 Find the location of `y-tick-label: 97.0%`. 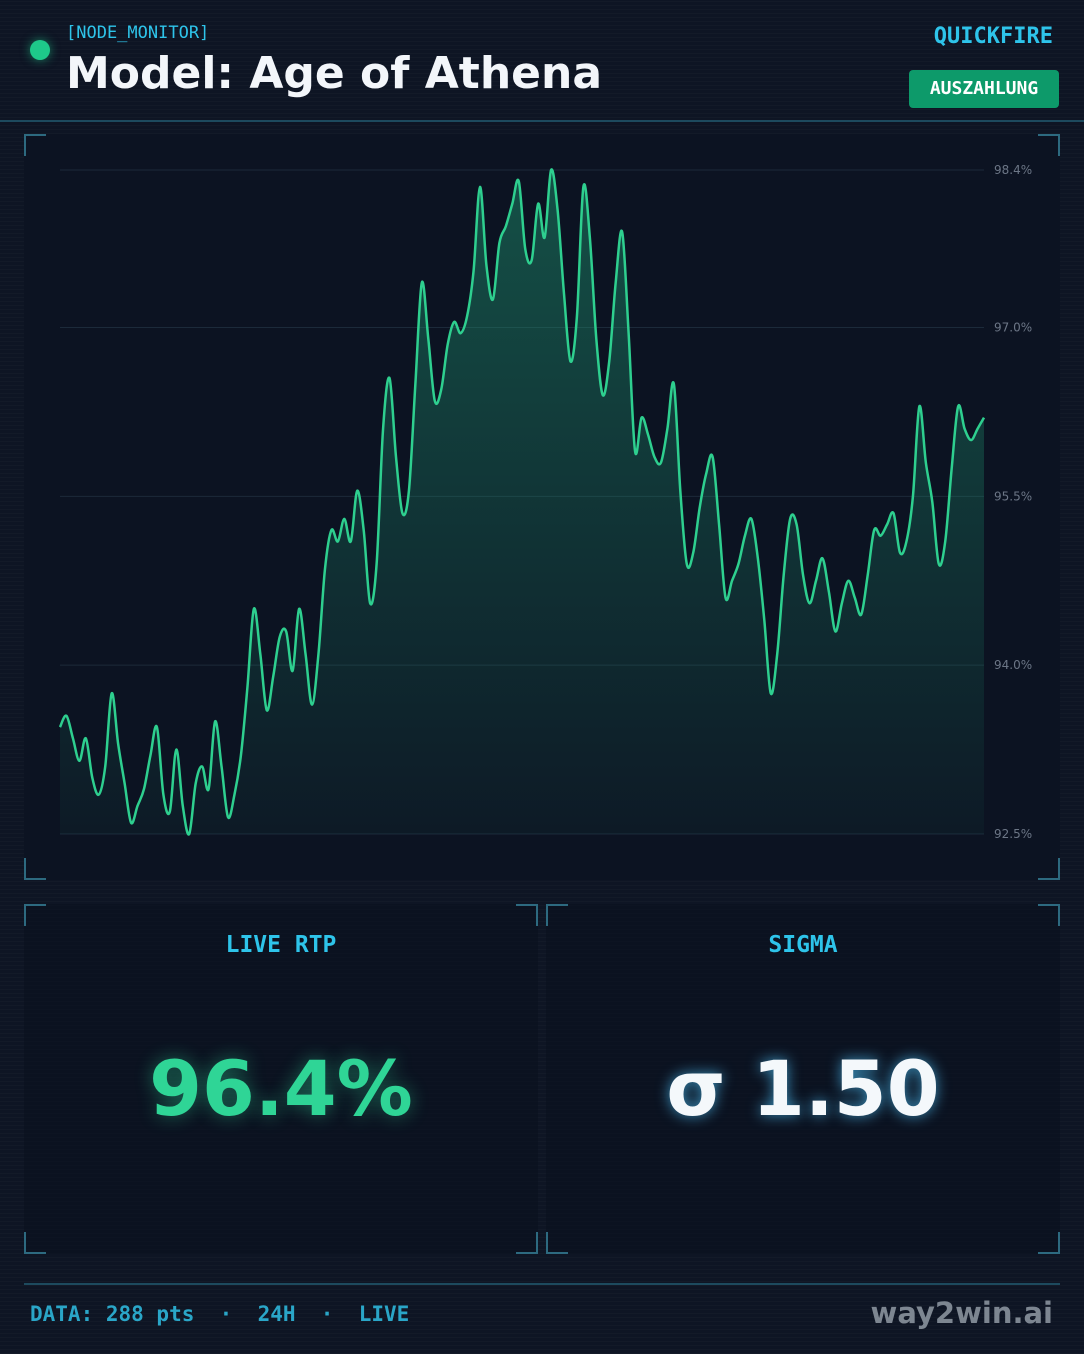

y-tick-label: 97.0% is located at coordinates (1013, 328).